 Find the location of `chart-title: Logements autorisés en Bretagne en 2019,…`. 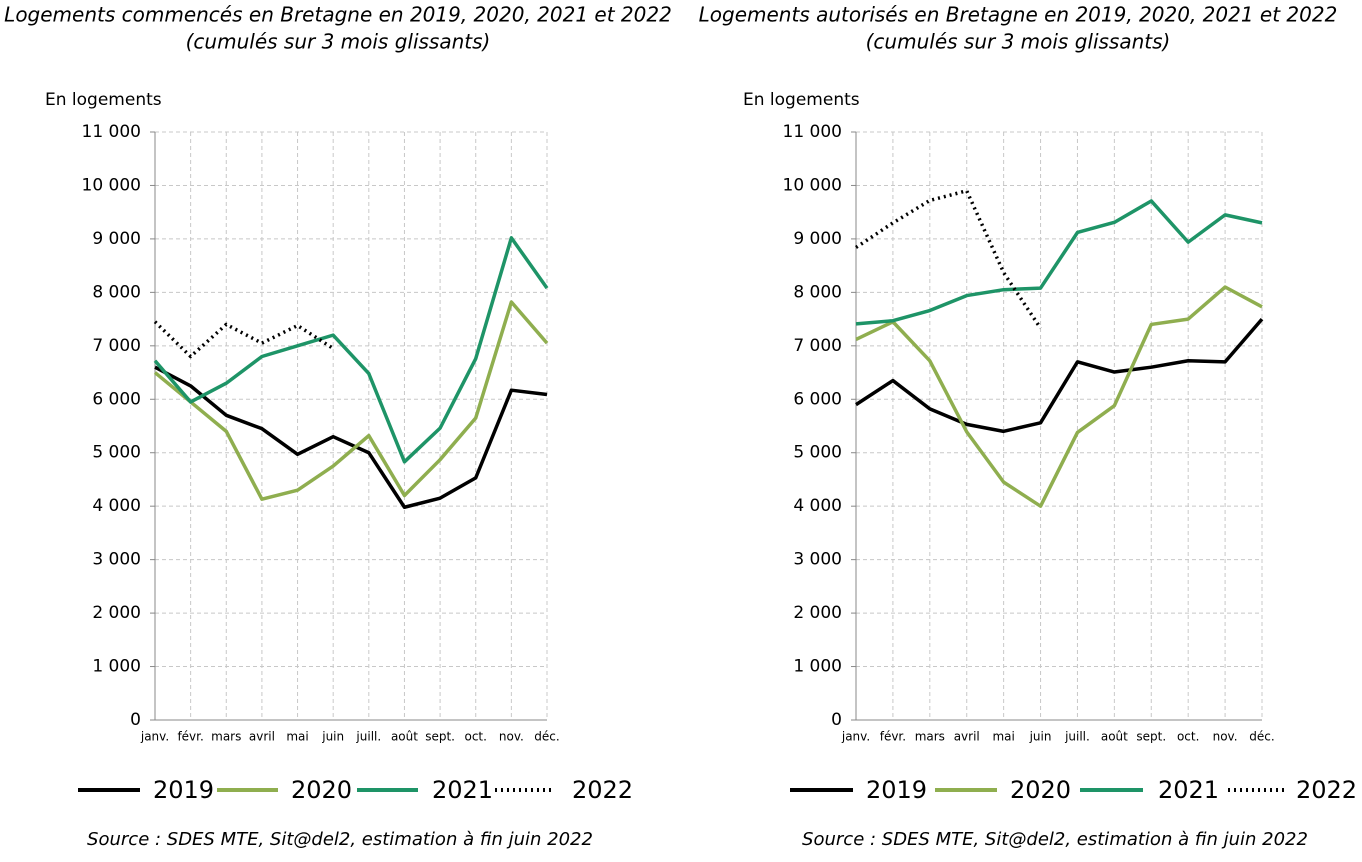

chart-title: Logements autorisés en Bretagne en 2019,… is located at coordinates (1018, 15).